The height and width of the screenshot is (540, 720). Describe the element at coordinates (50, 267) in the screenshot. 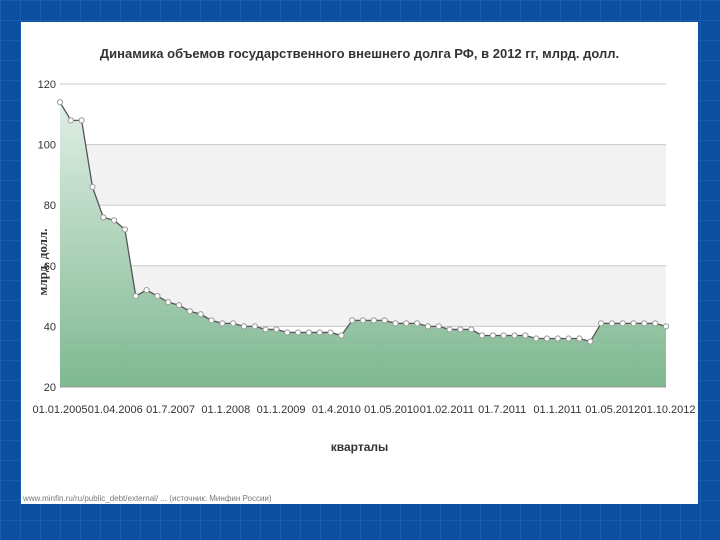

I see `y-tick-label: 60` at that location.